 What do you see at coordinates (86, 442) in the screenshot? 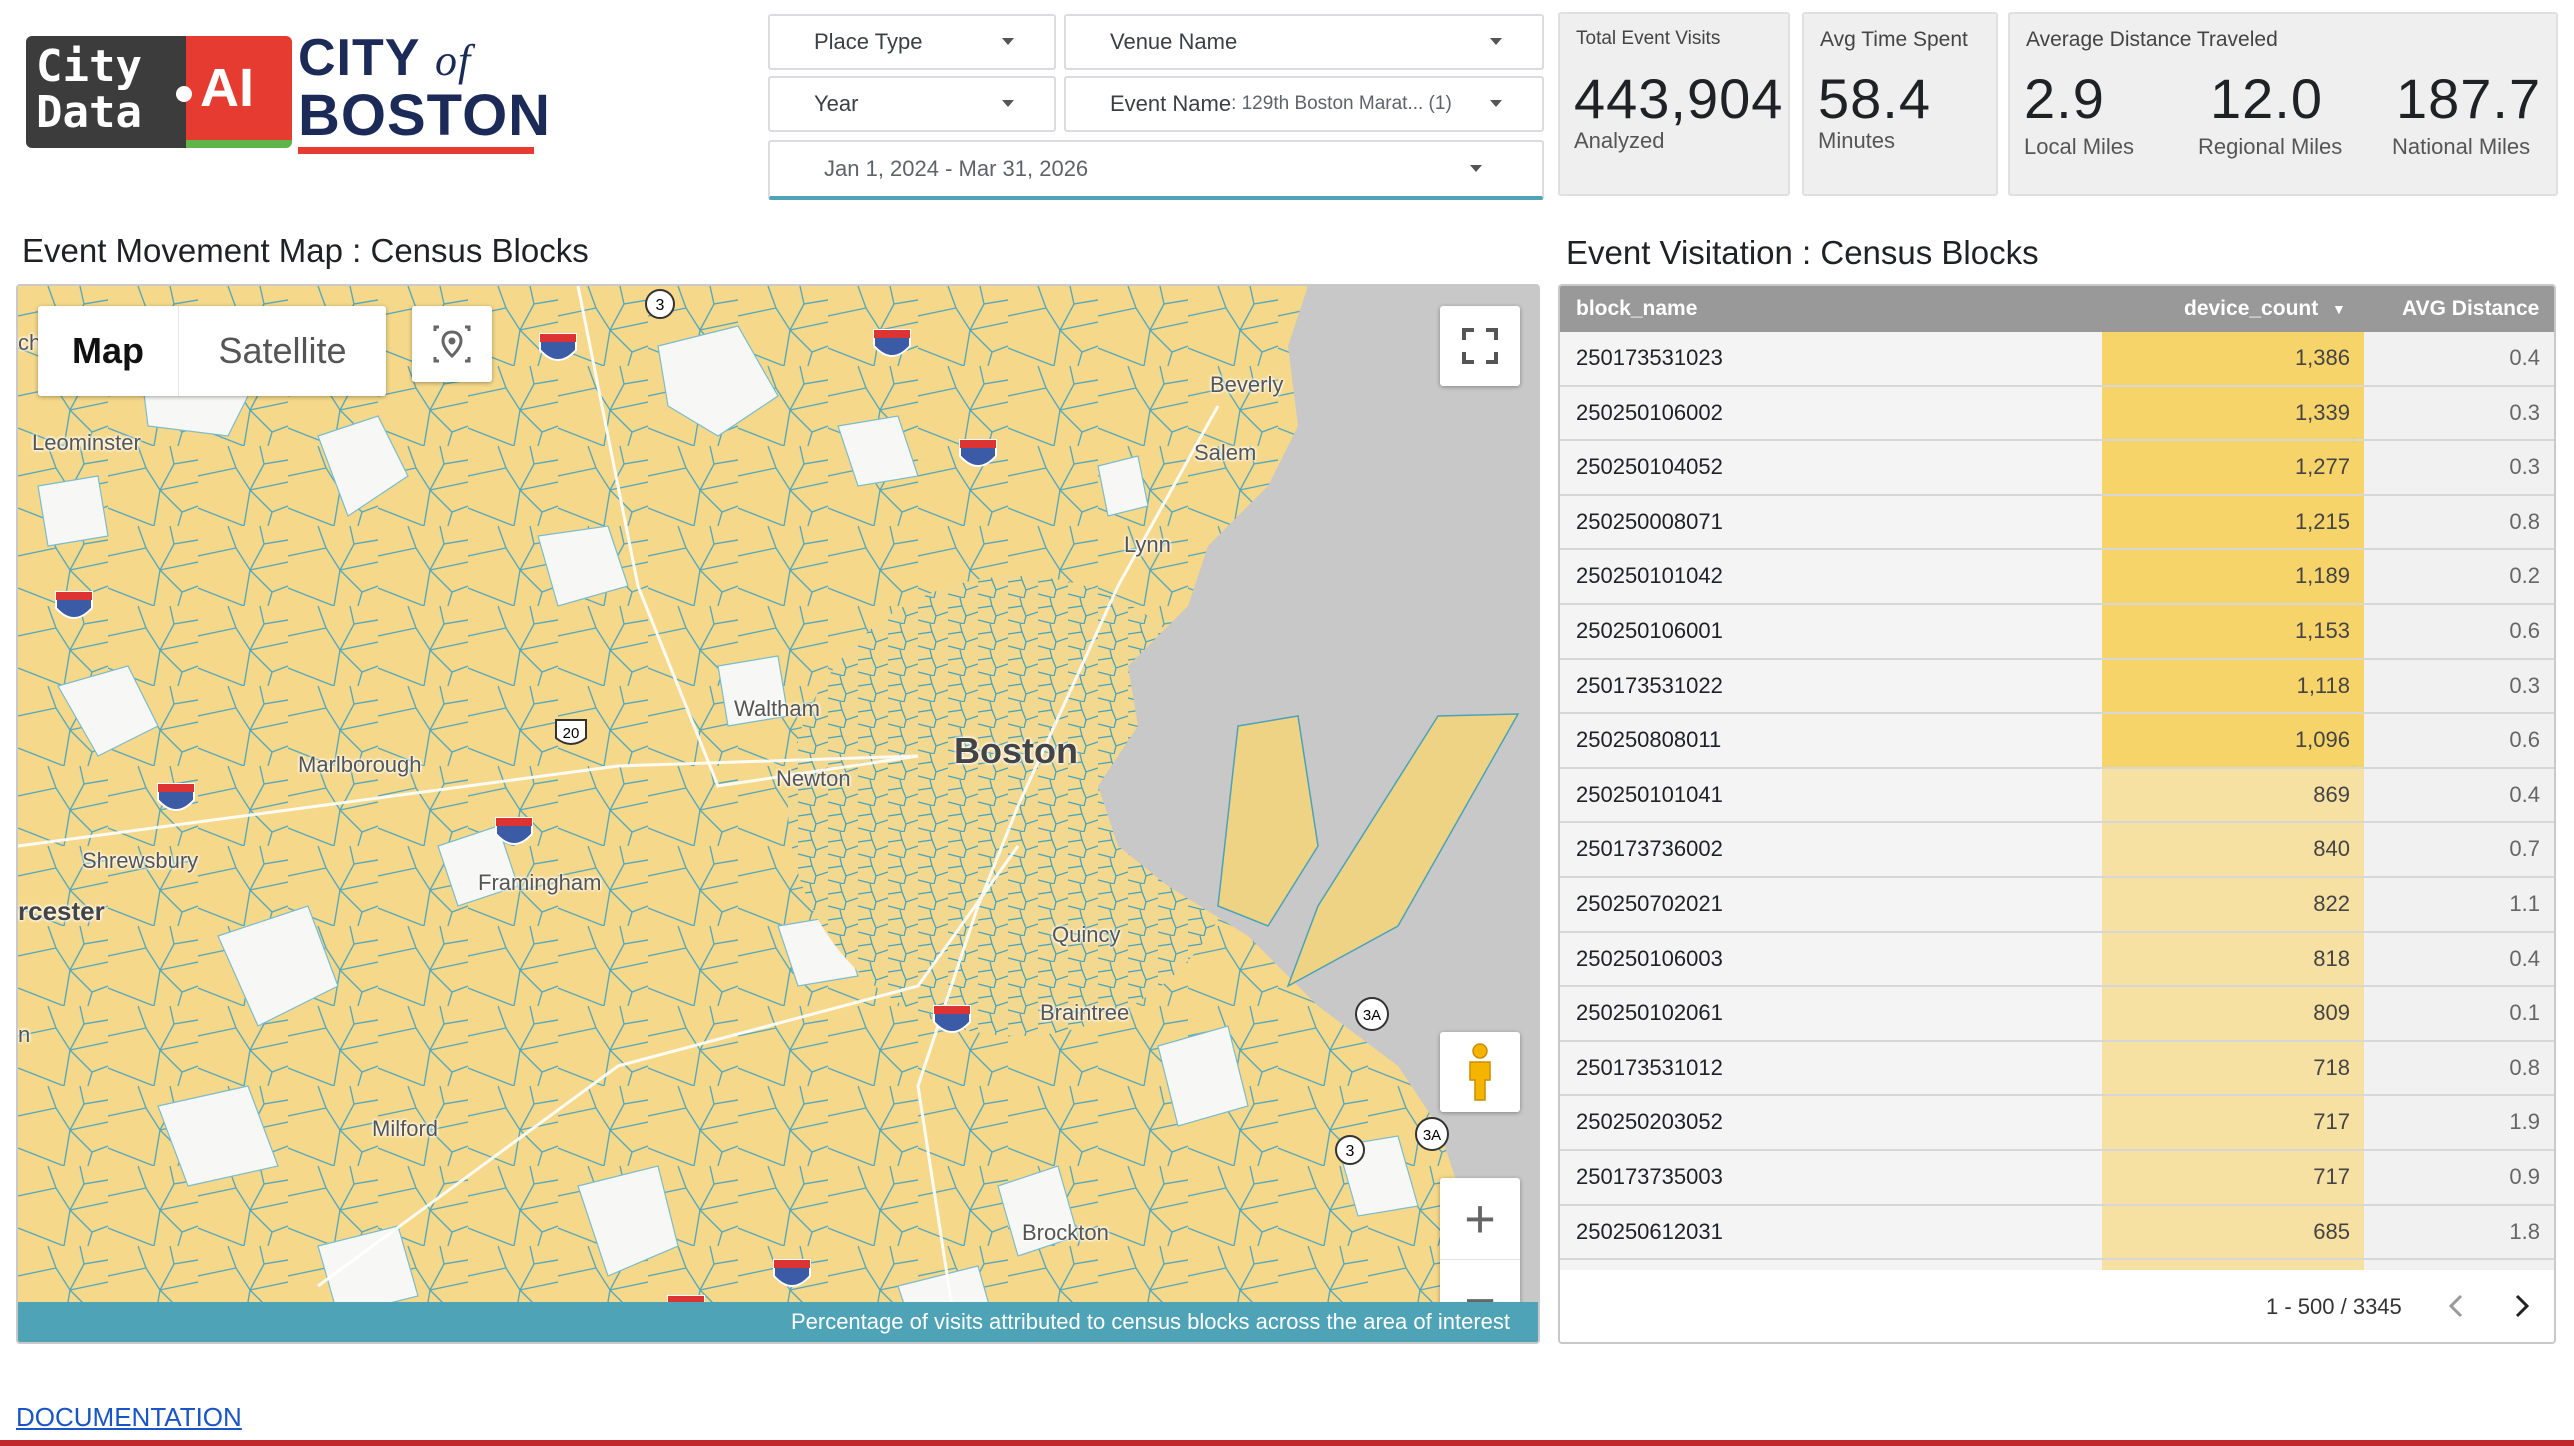
I see `map-label-leominster: Leominster` at bounding box center [86, 442].